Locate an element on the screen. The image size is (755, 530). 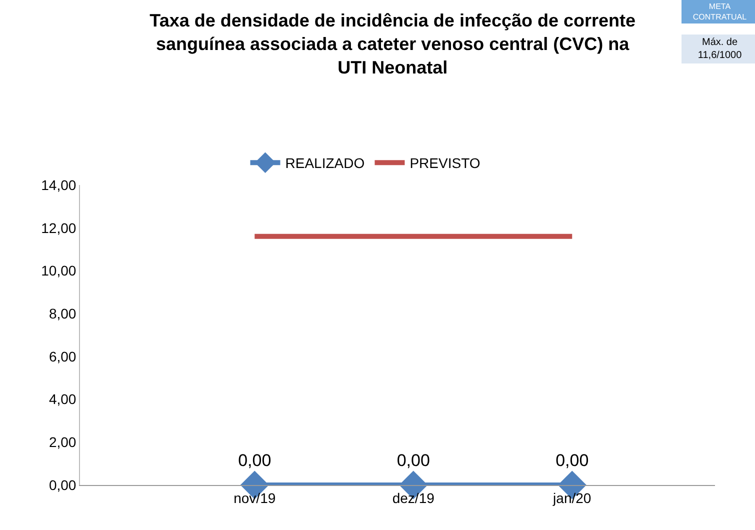
y-tick-label: 8,00 is located at coordinates (62, 313).